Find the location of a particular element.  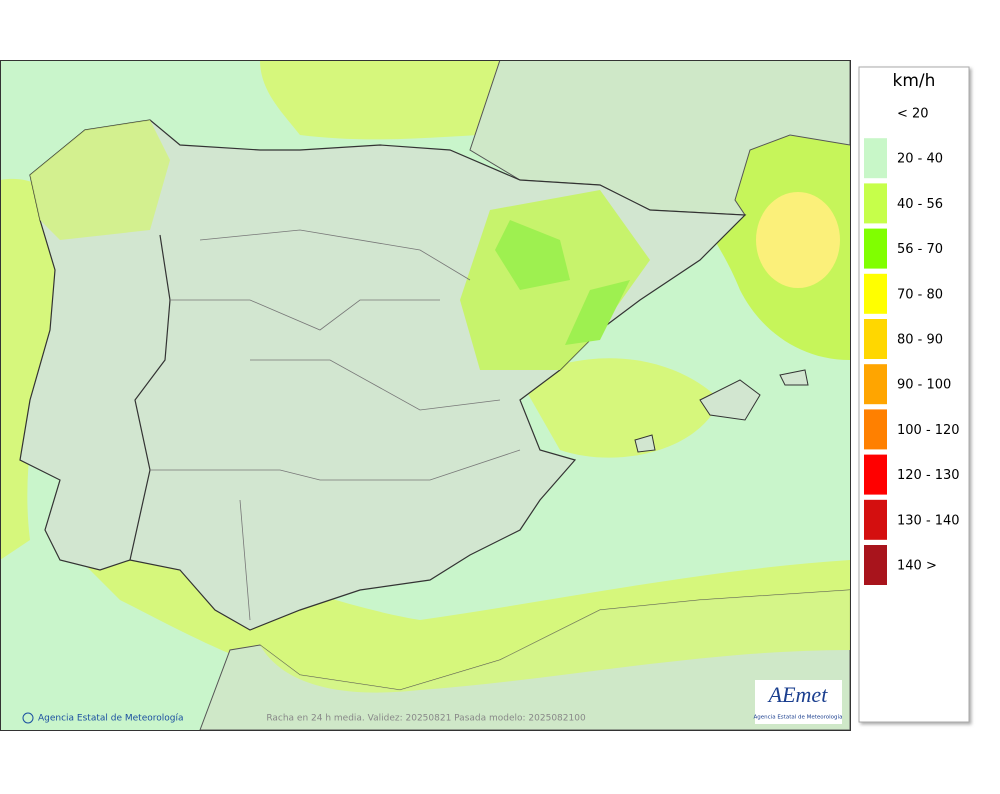

logo-box is located at coordinates (798, 702).